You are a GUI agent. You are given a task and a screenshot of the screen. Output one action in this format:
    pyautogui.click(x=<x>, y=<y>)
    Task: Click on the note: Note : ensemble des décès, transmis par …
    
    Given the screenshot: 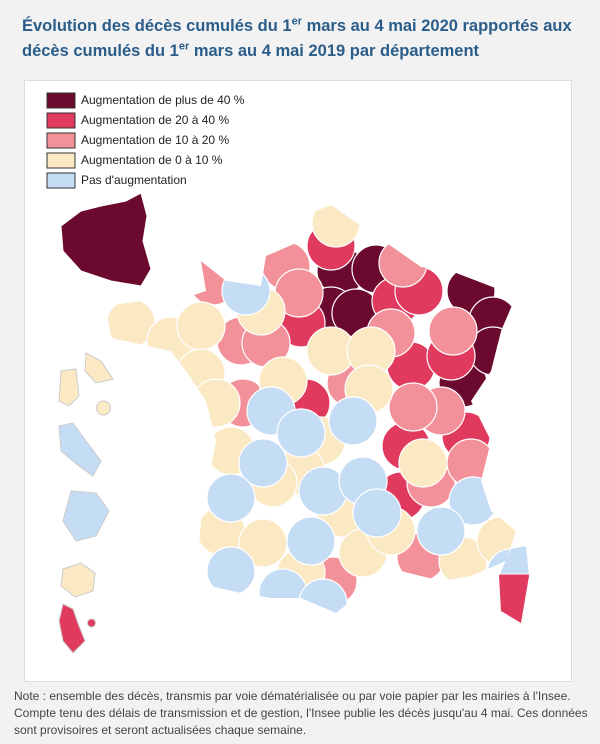 What is the action you would take?
    pyautogui.click(x=301, y=713)
    